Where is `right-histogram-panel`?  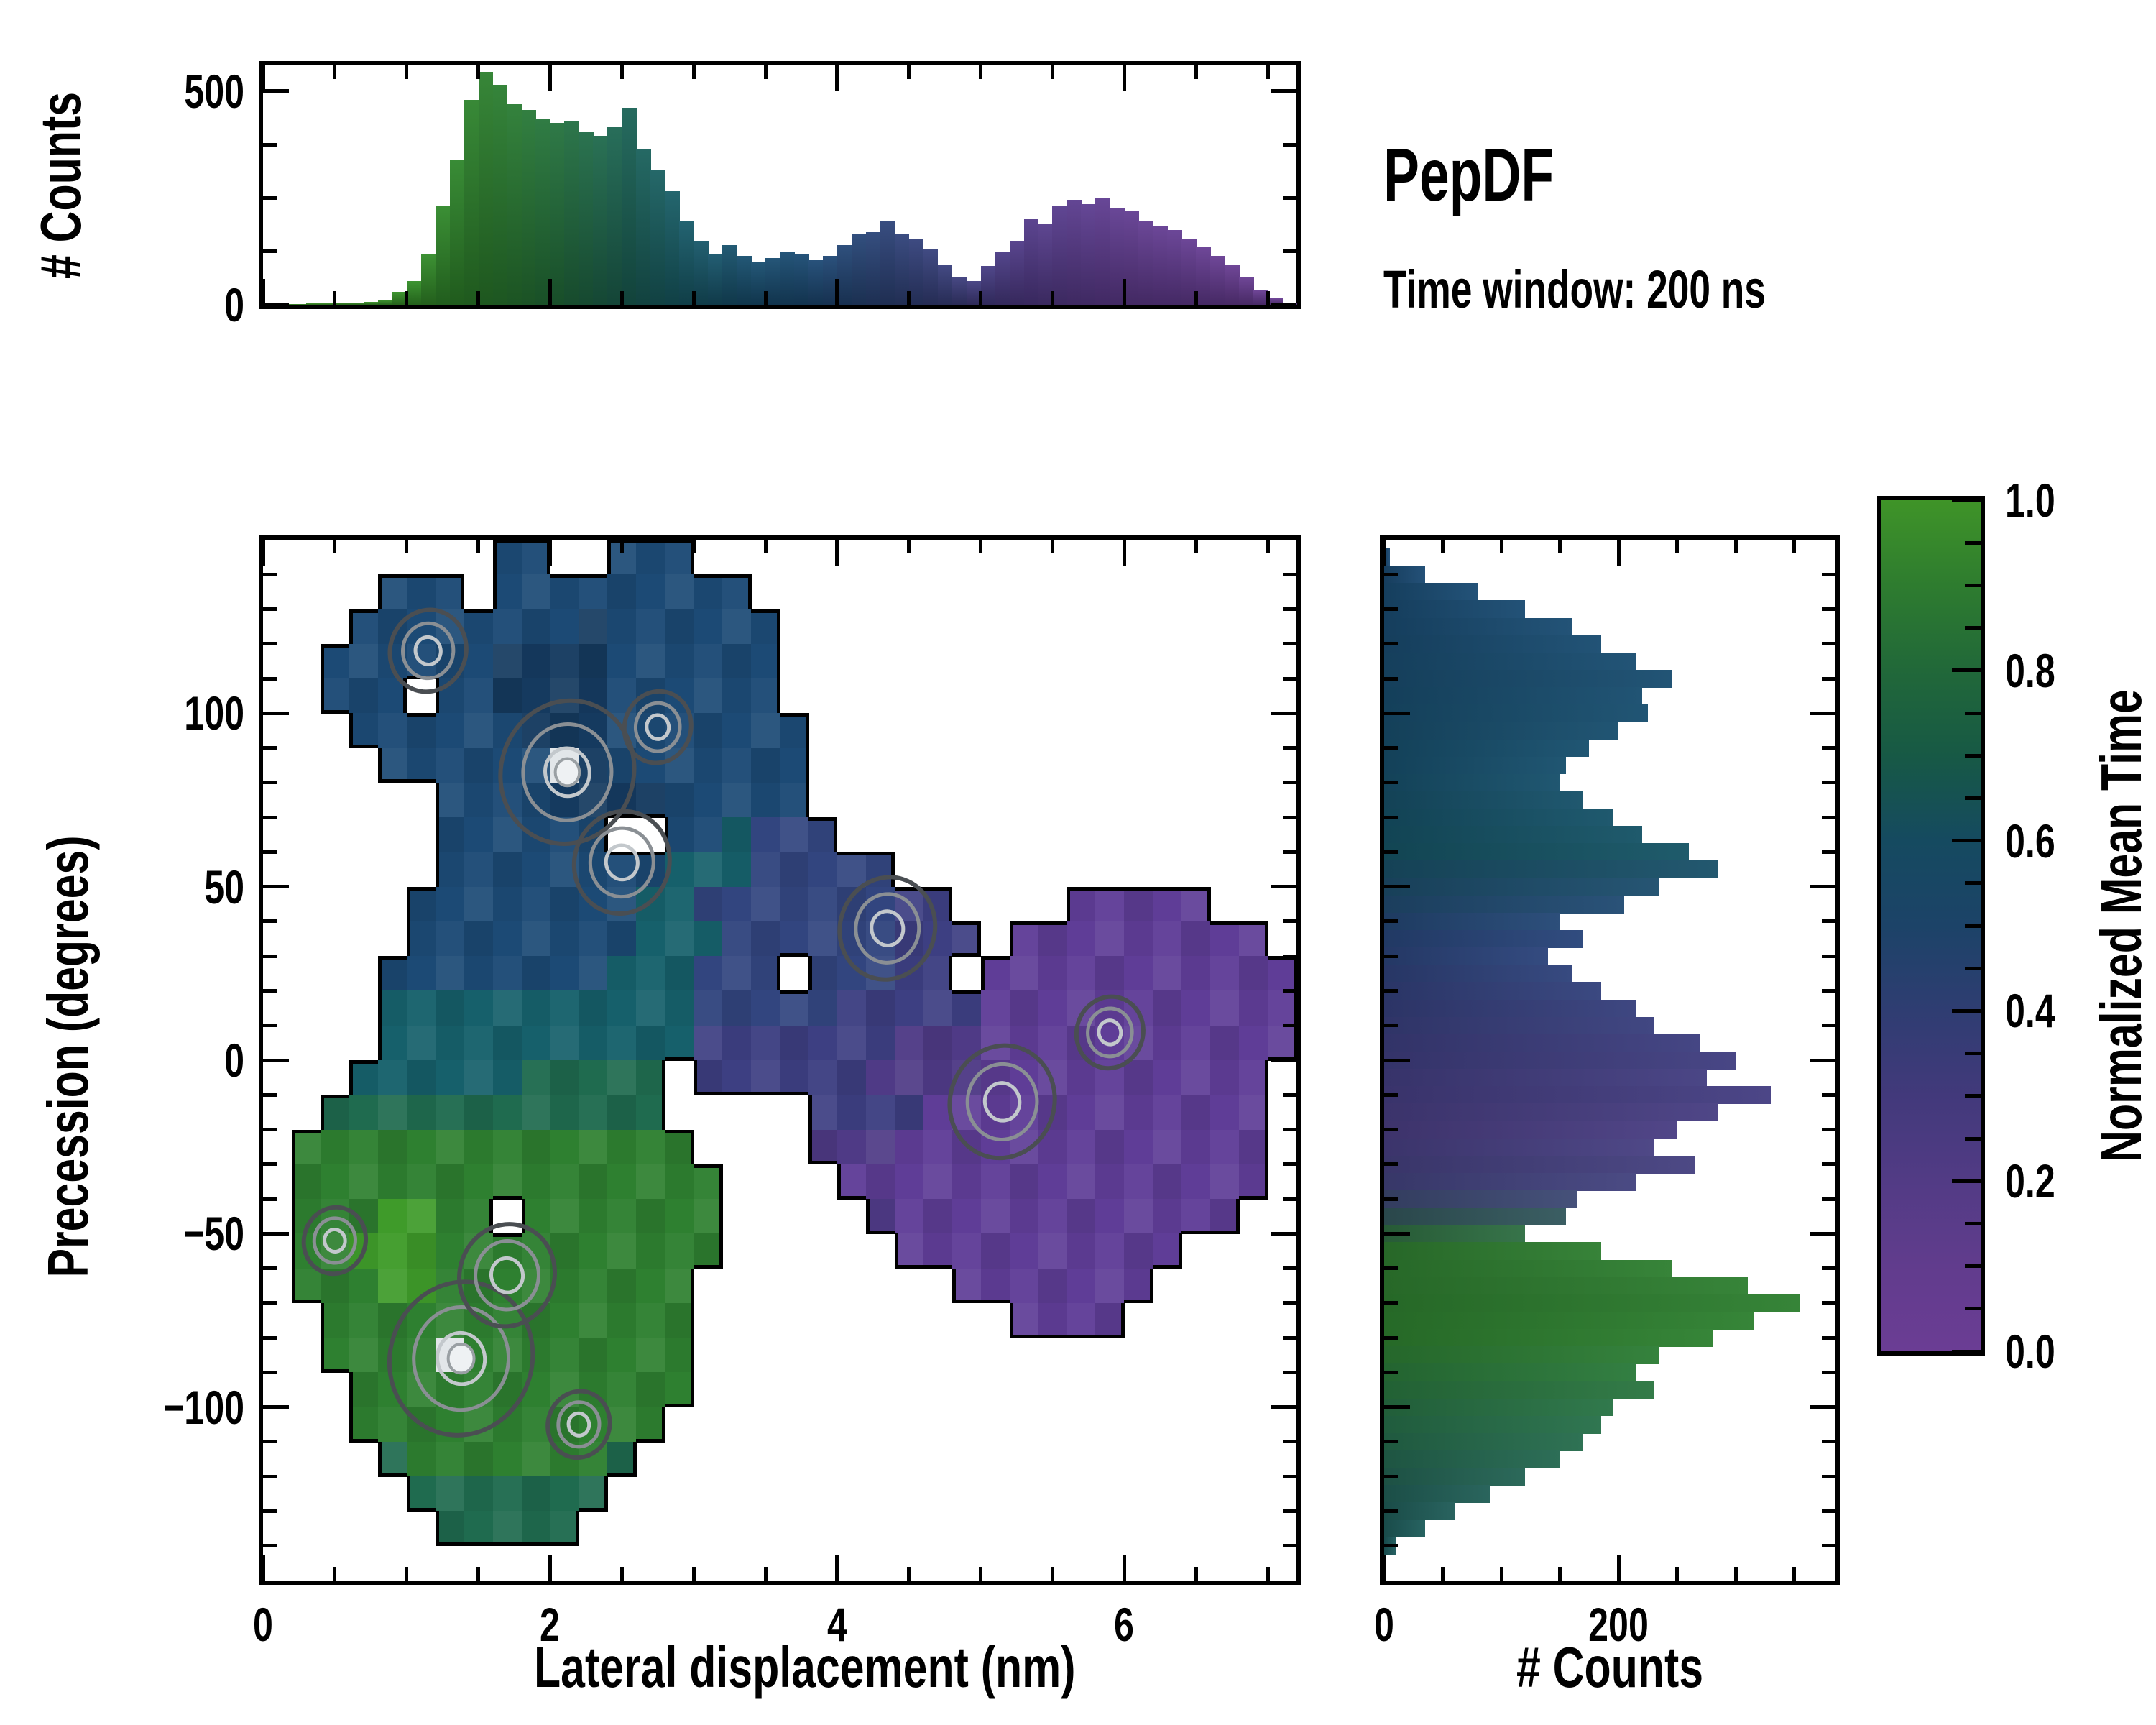 right-histogram-panel is located at coordinates (1610, 1060).